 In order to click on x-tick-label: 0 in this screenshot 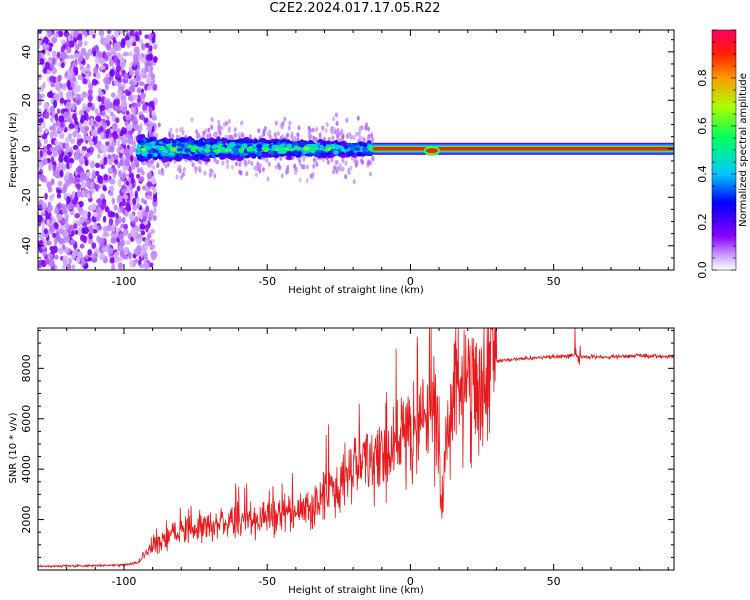, I will do `click(410, 281)`.